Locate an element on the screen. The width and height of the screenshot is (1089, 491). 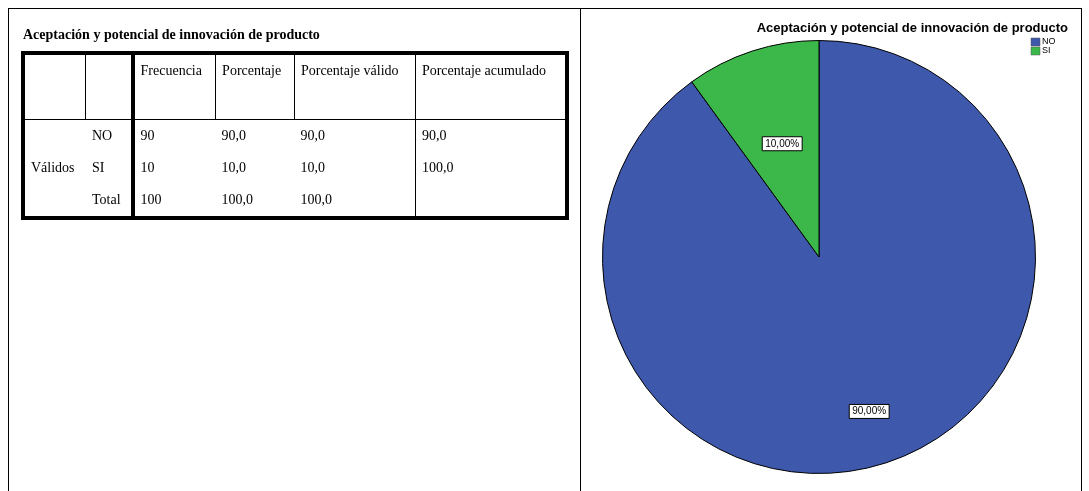
text: 100 is located at coordinates (151, 199).